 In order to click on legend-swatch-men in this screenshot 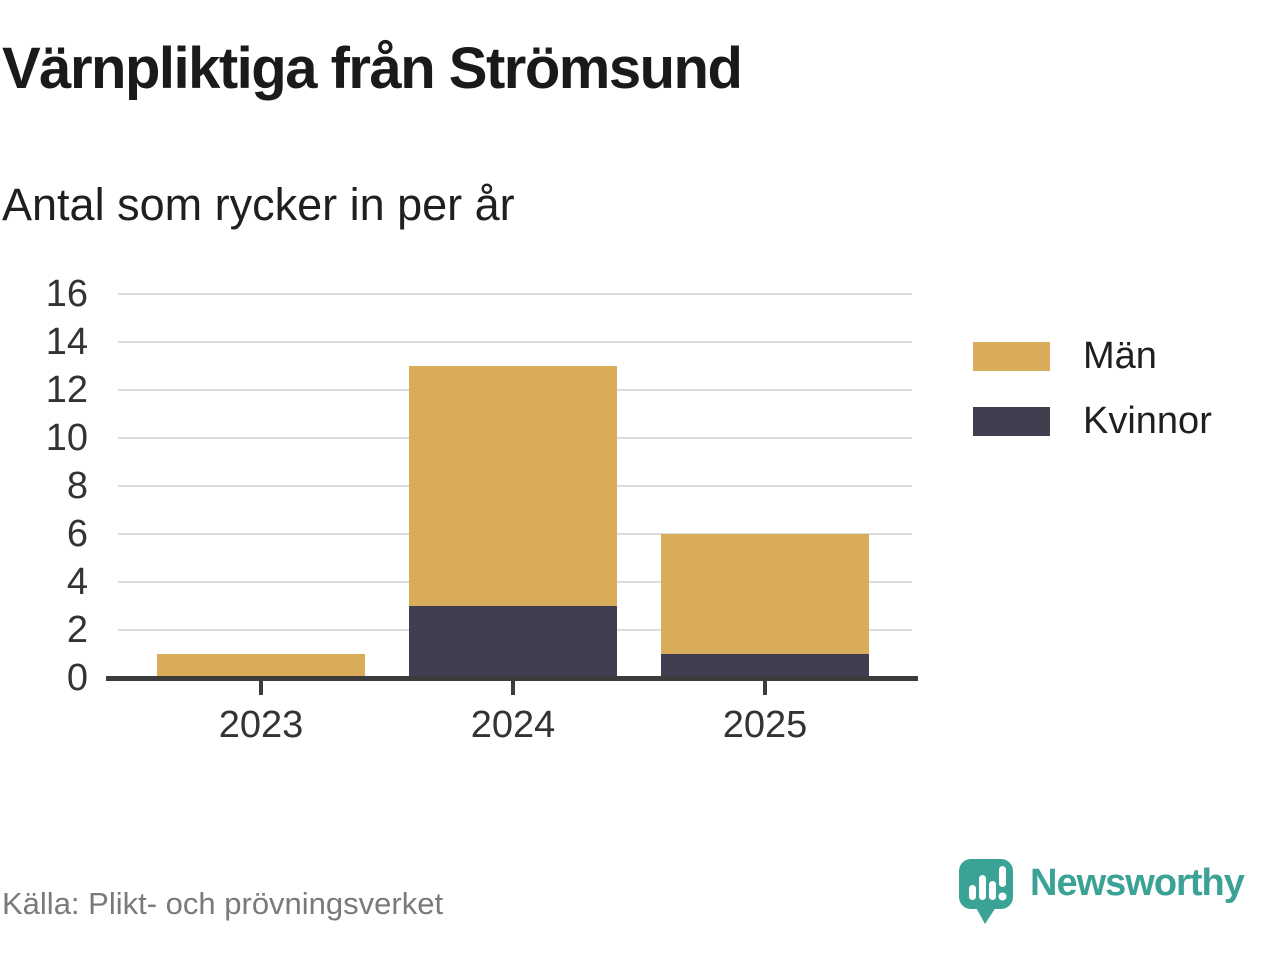, I will do `click(1011, 356)`.